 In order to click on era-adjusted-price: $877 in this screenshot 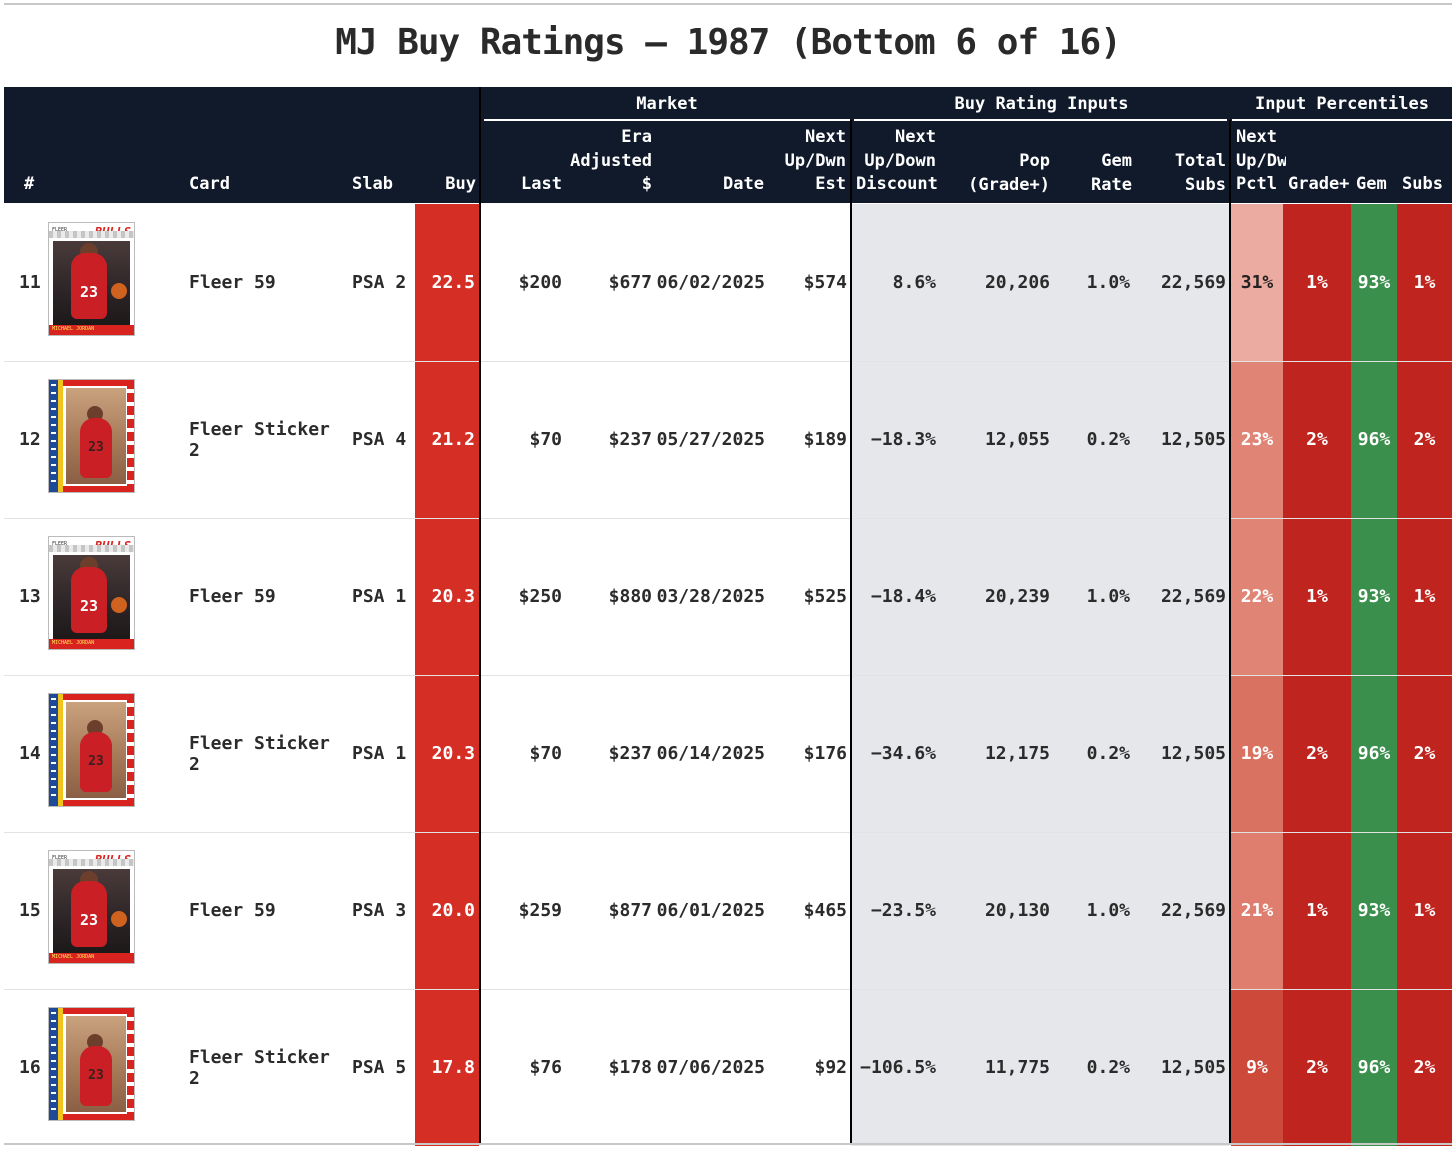, I will do `click(630, 910)`.